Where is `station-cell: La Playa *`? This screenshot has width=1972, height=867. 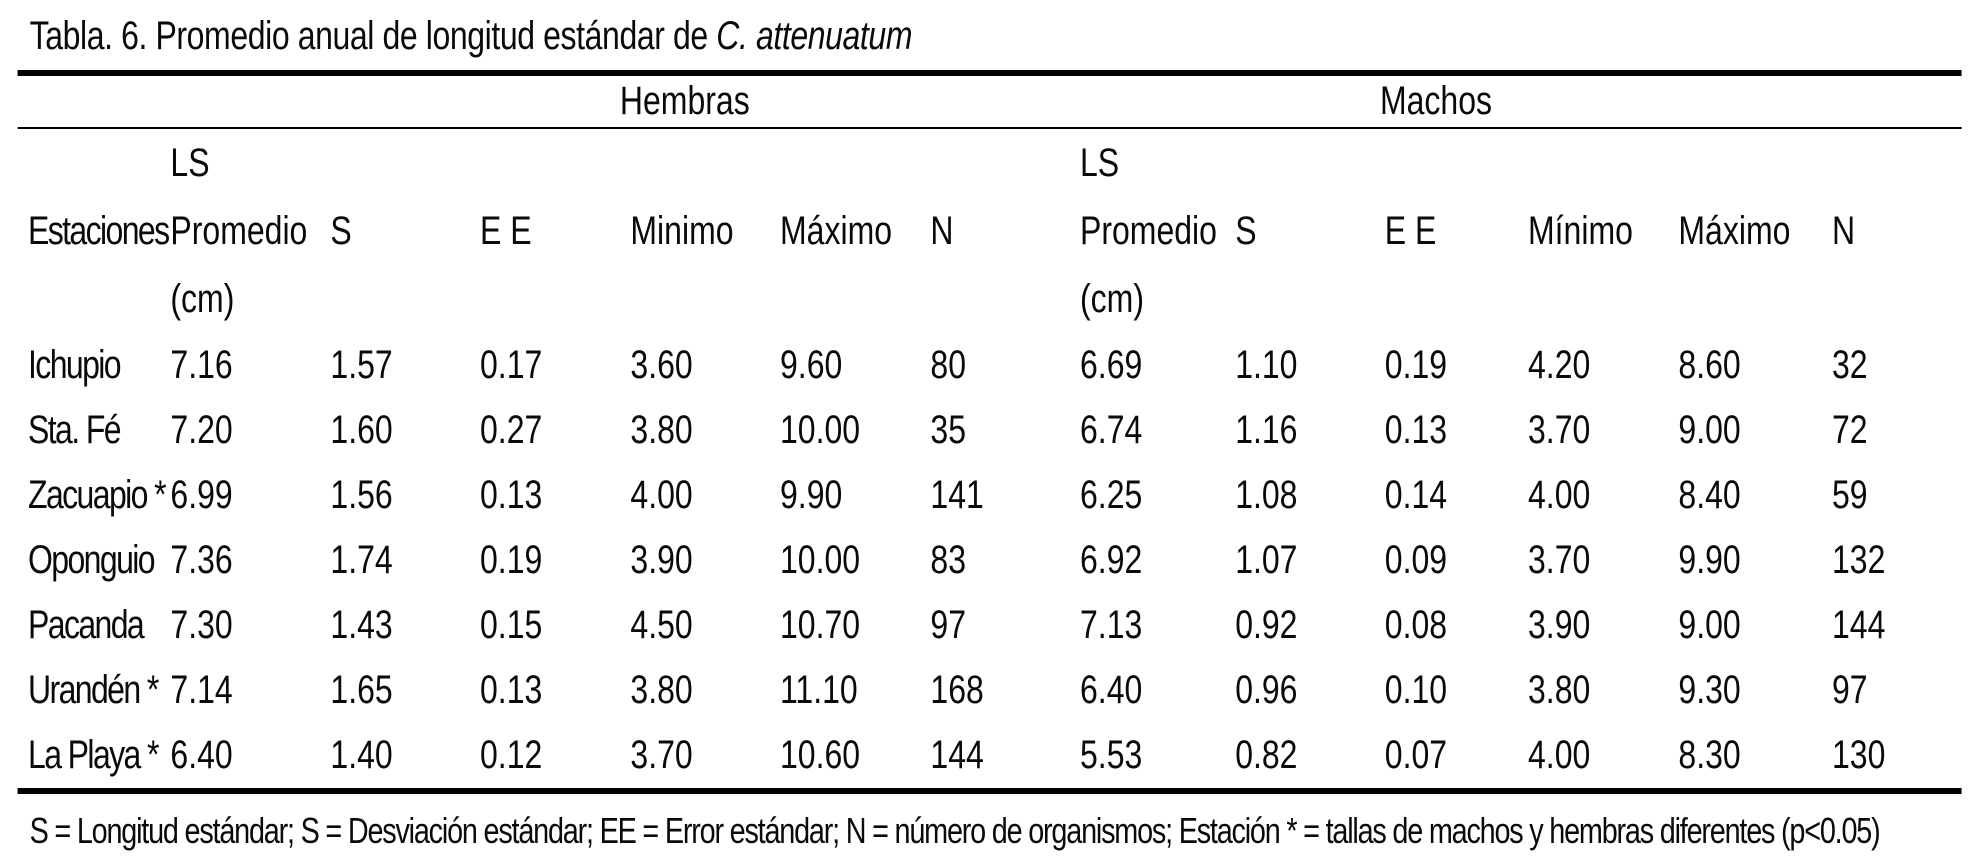 station-cell: La Playa * is located at coordinates (93, 755).